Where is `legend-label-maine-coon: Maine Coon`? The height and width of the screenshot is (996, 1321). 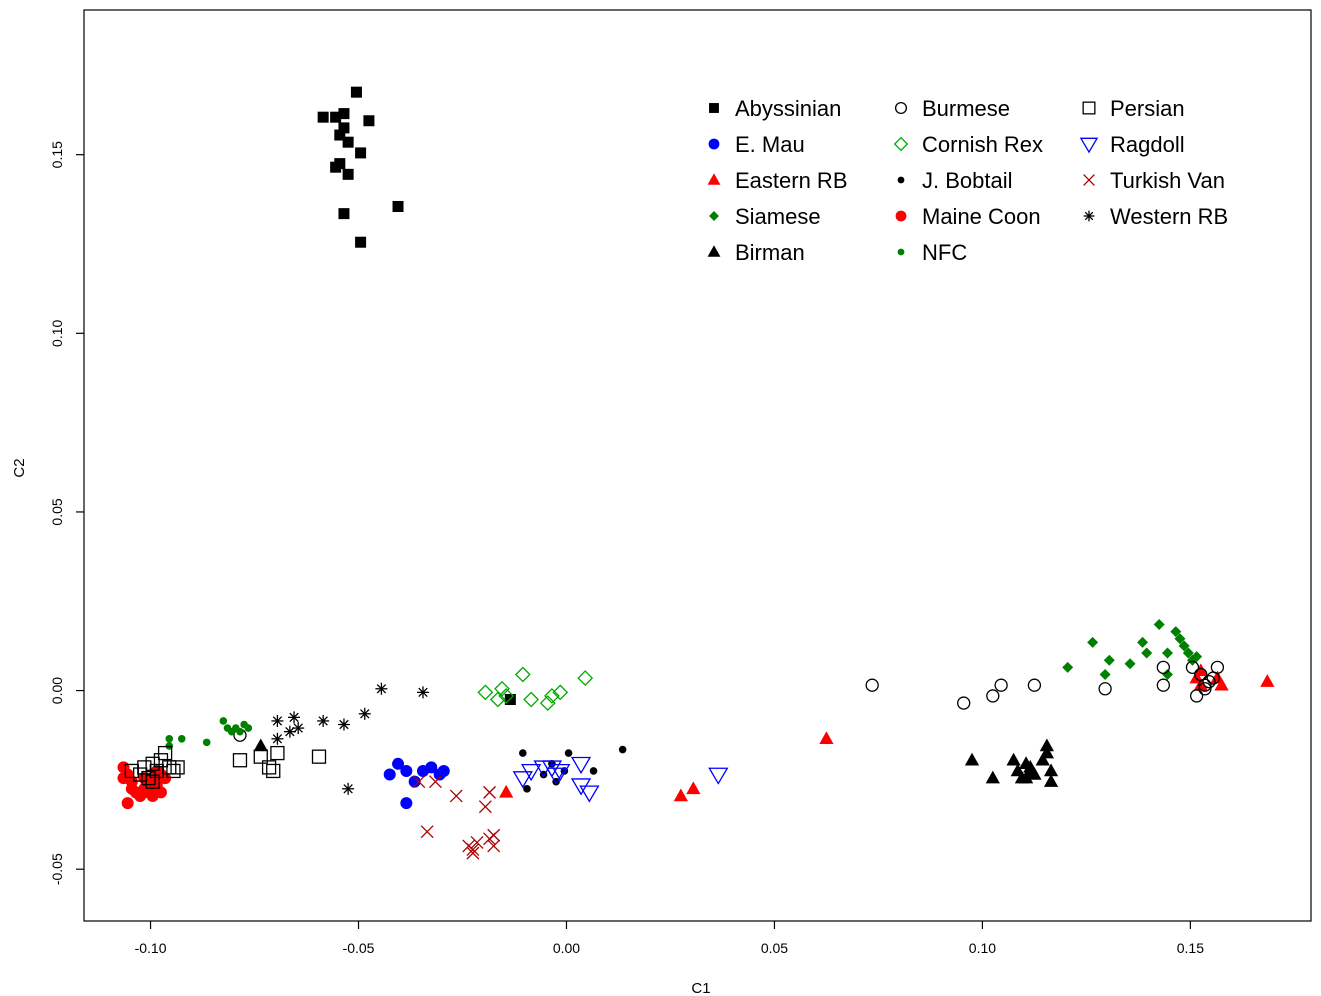
legend-label-maine-coon: Maine Coon is located at coordinates (981, 216).